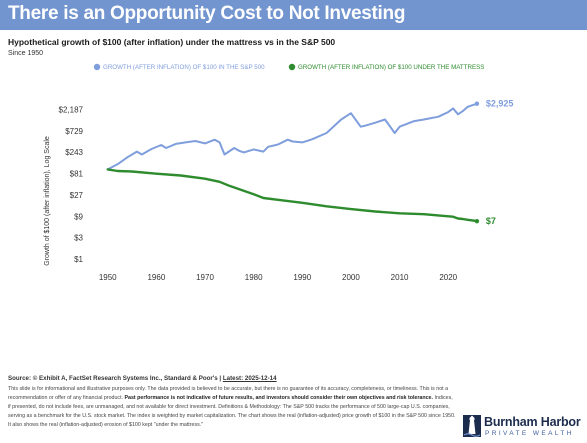  What do you see at coordinates (74, 152) in the screenshot?
I see `y-tick-label: $243` at bounding box center [74, 152].